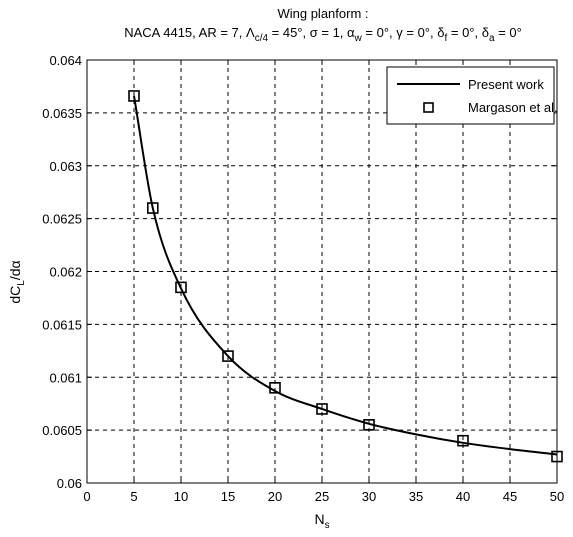 Image resolution: width=573 pixels, height=537 pixels. What do you see at coordinates (62, 430) in the screenshot?
I see `y-tick-label: 0.0605` at bounding box center [62, 430].